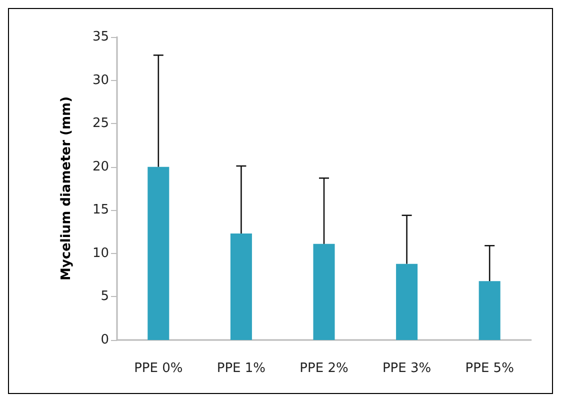  I want to click on x-tick-label: PPE 1%, so click(241, 368).